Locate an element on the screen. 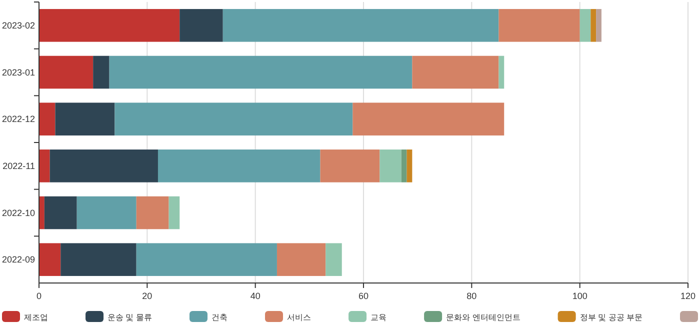 The image size is (700, 328). y-tick-label: 2023-02 is located at coordinates (18, 25).